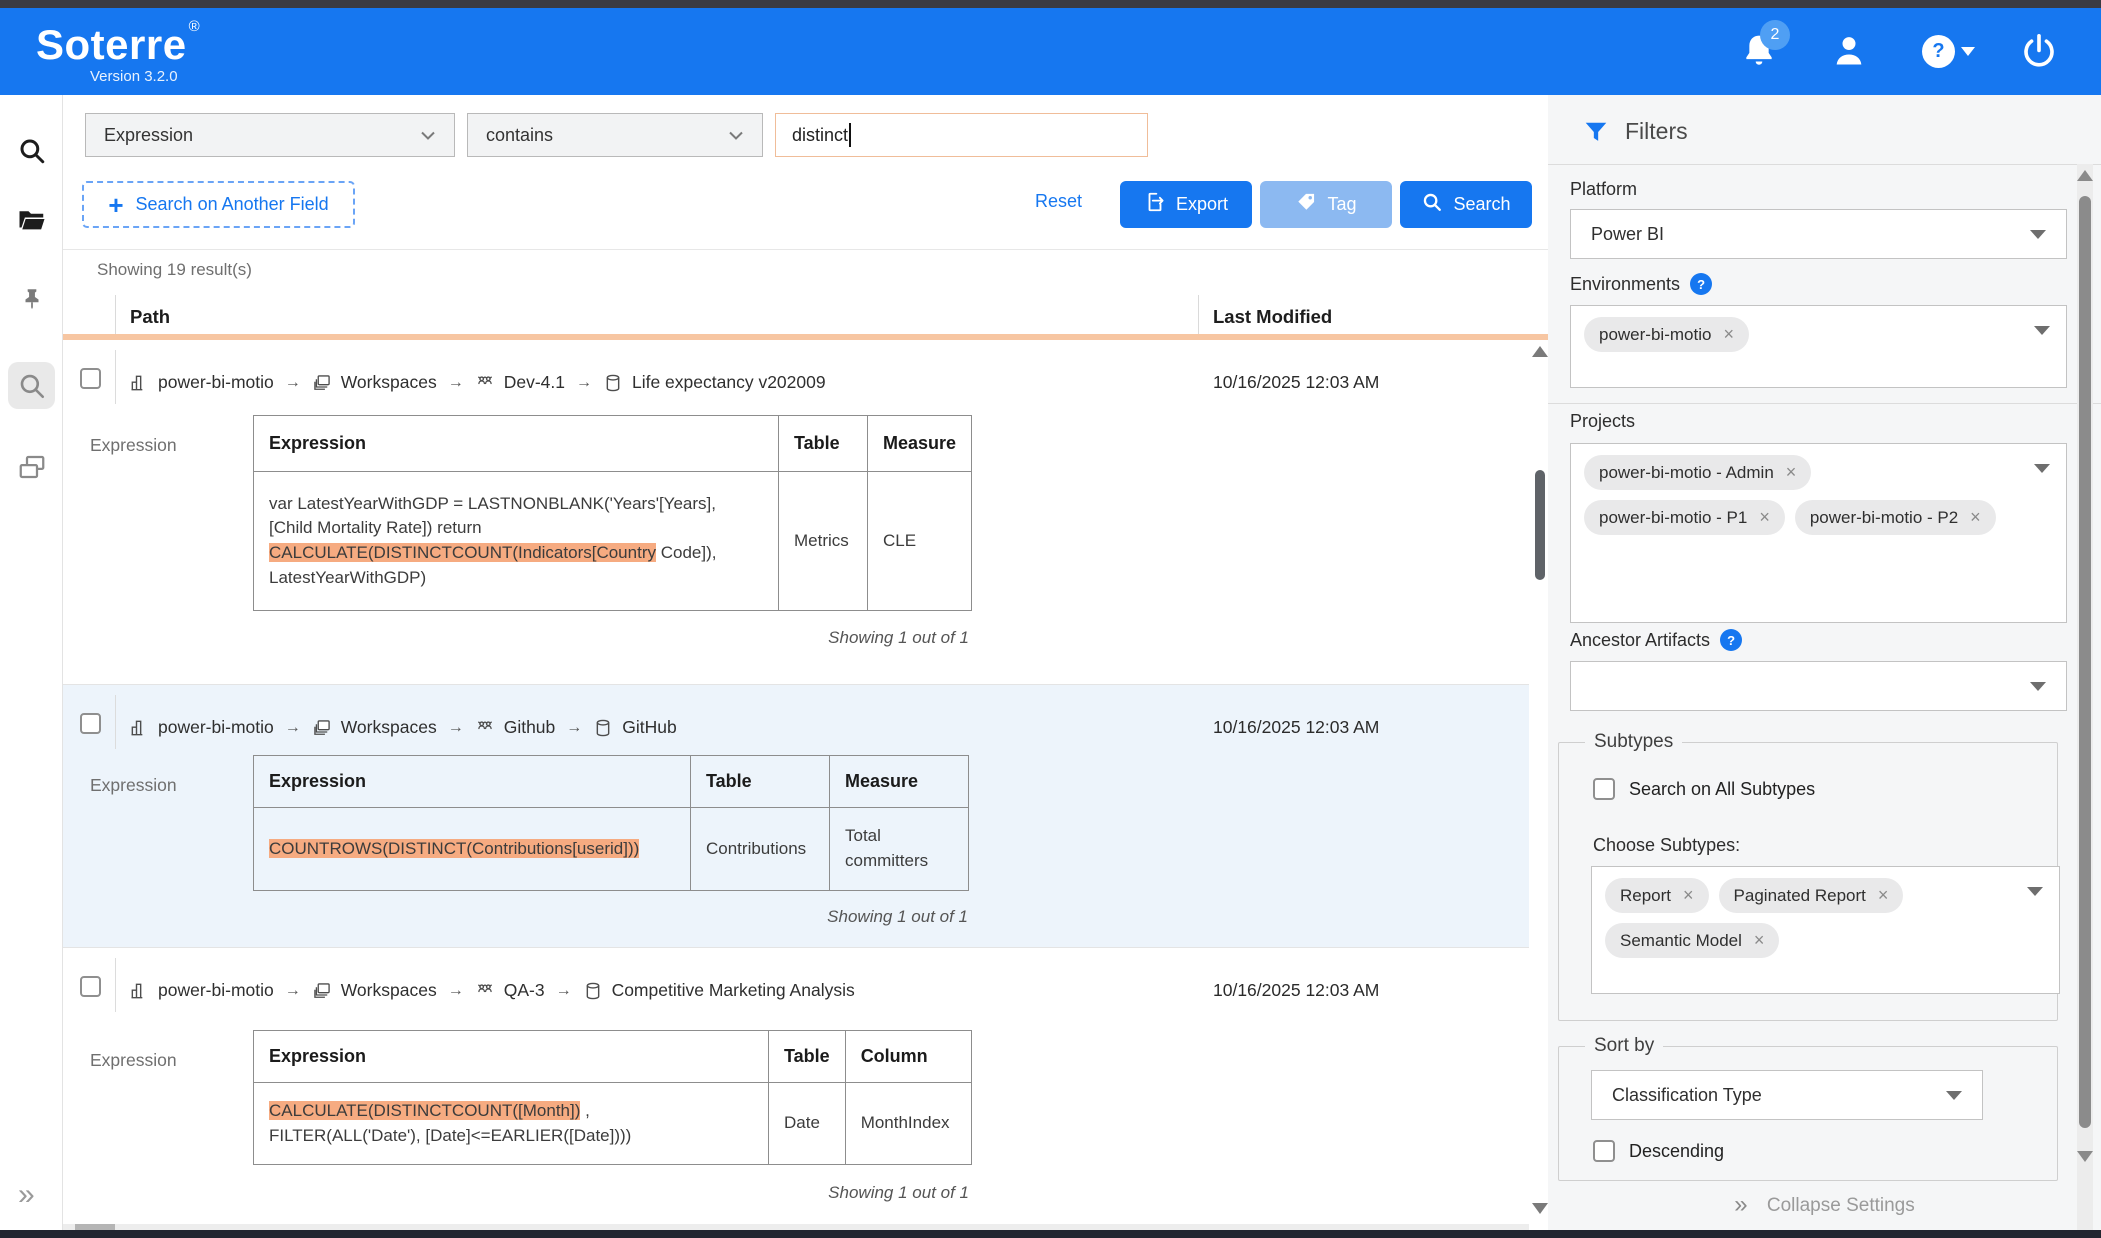 The width and height of the screenshot is (2101, 1238). I want to click on results-scroll-up-icon, so click(1540, 351).